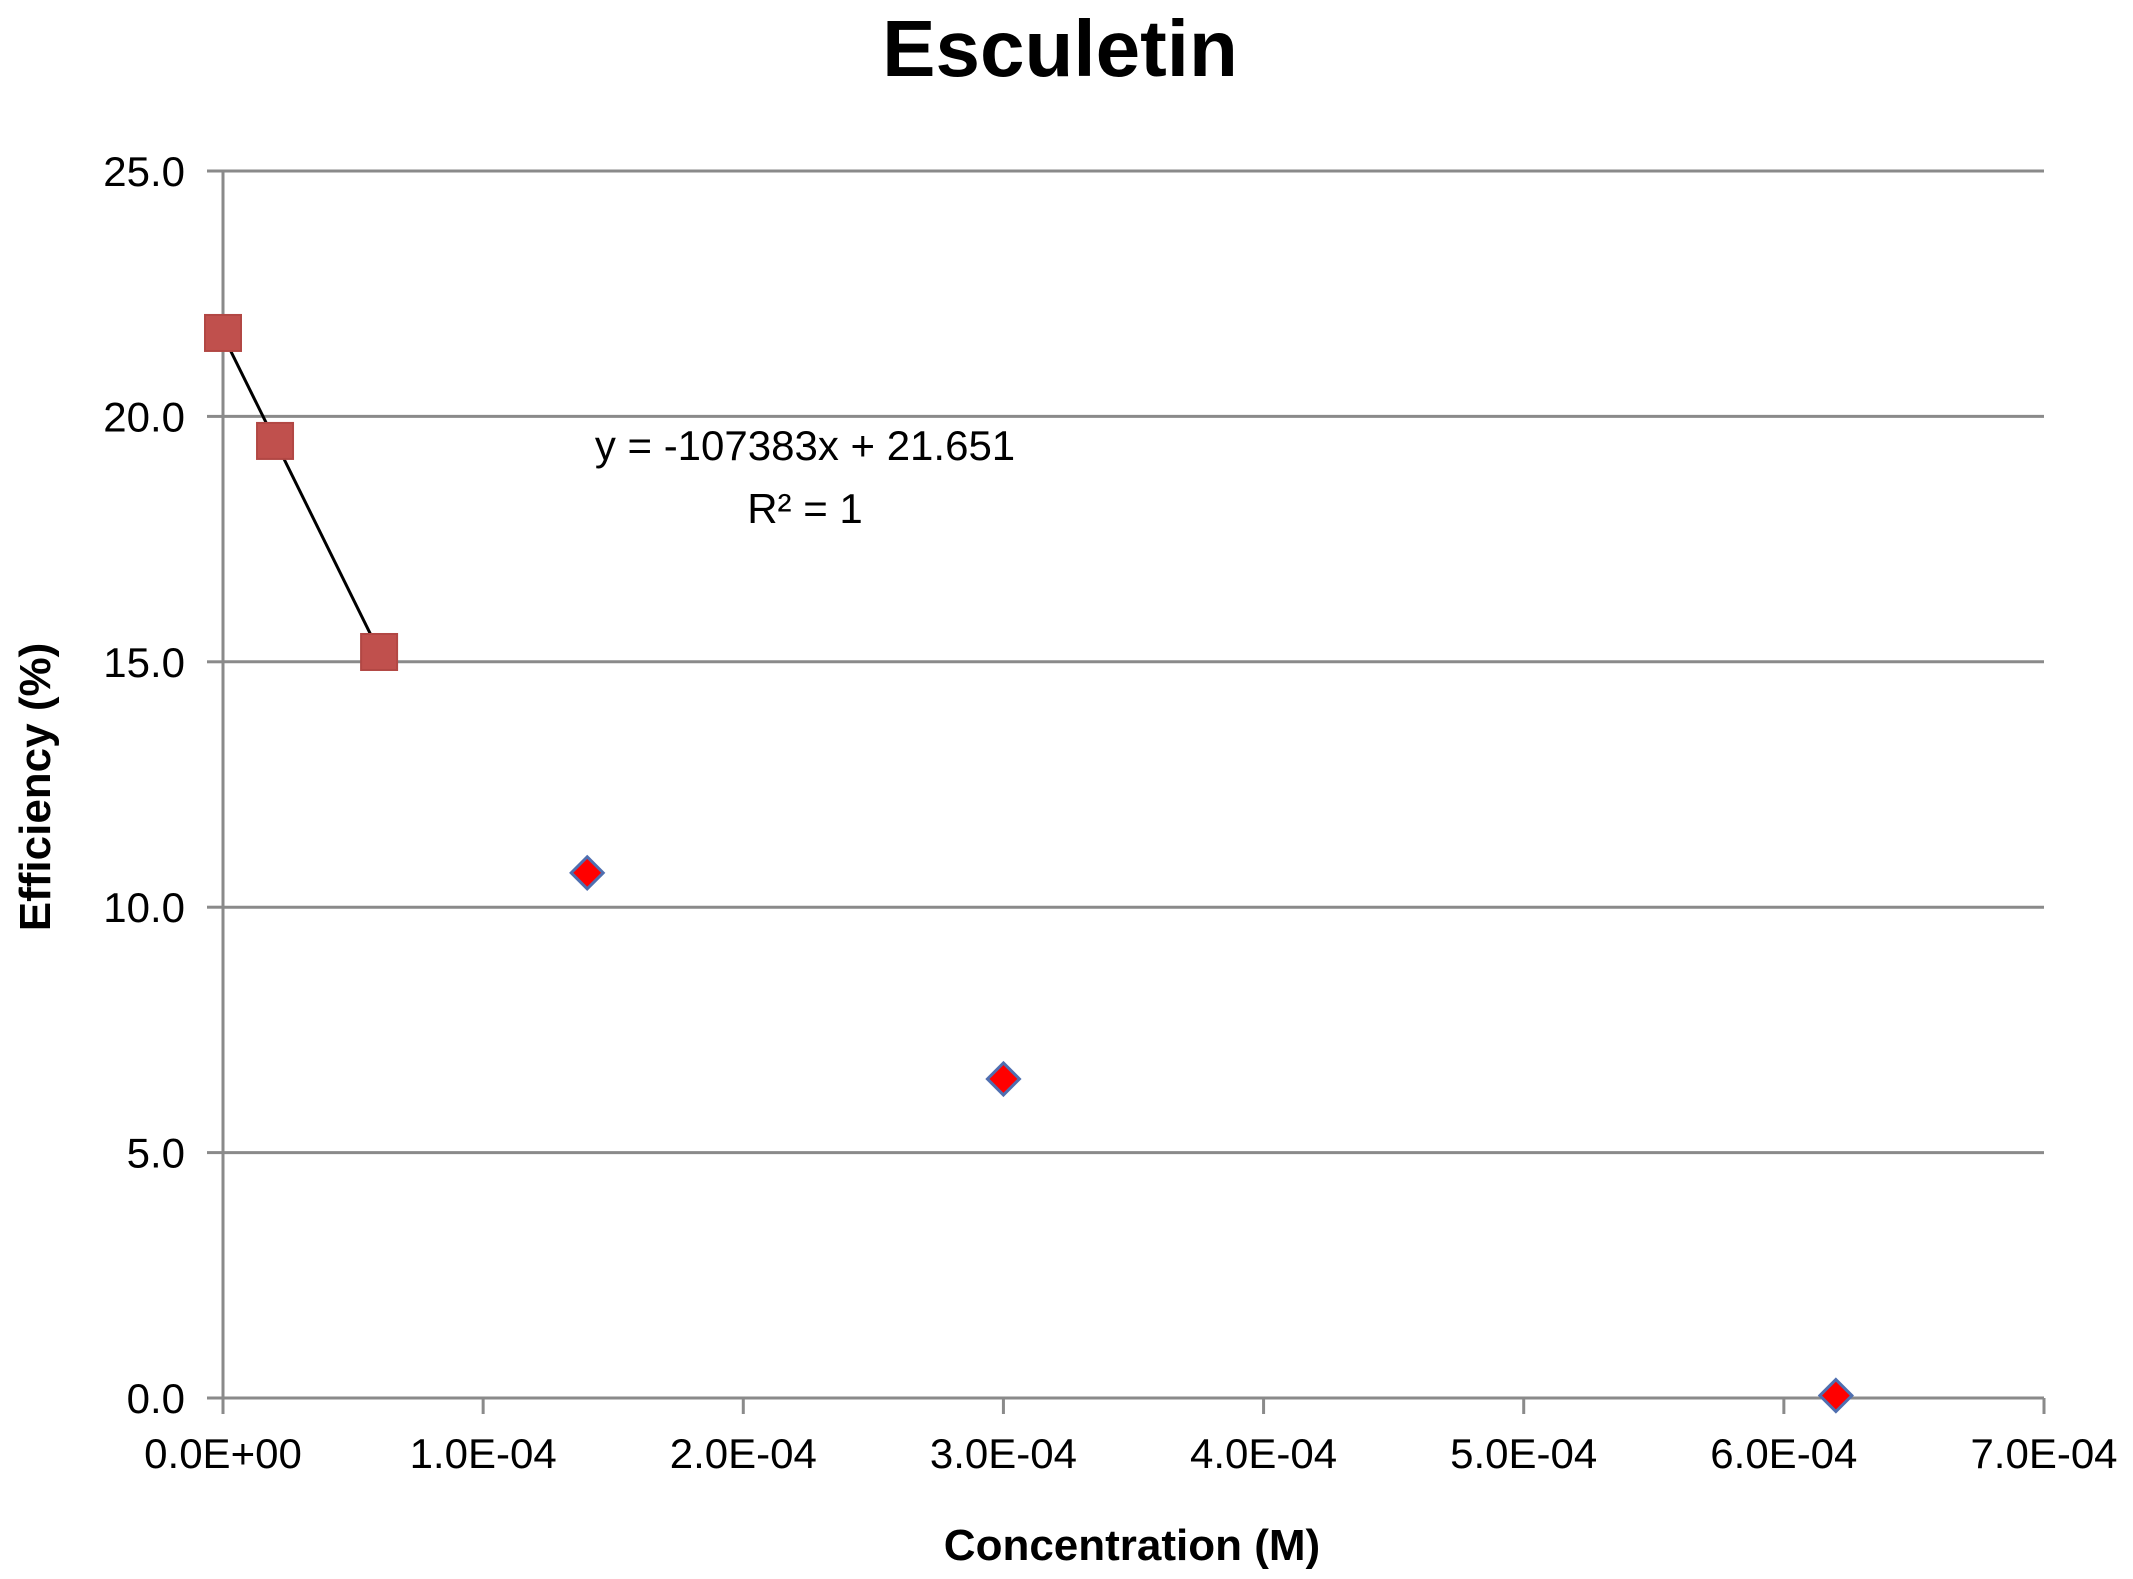 This screenshot has height=1579, width=2133. What do you see at coordinates (805, 508) in the screenshot?
I see `trendline-r-squared: R² = 1` at bounding box center [805, 508].